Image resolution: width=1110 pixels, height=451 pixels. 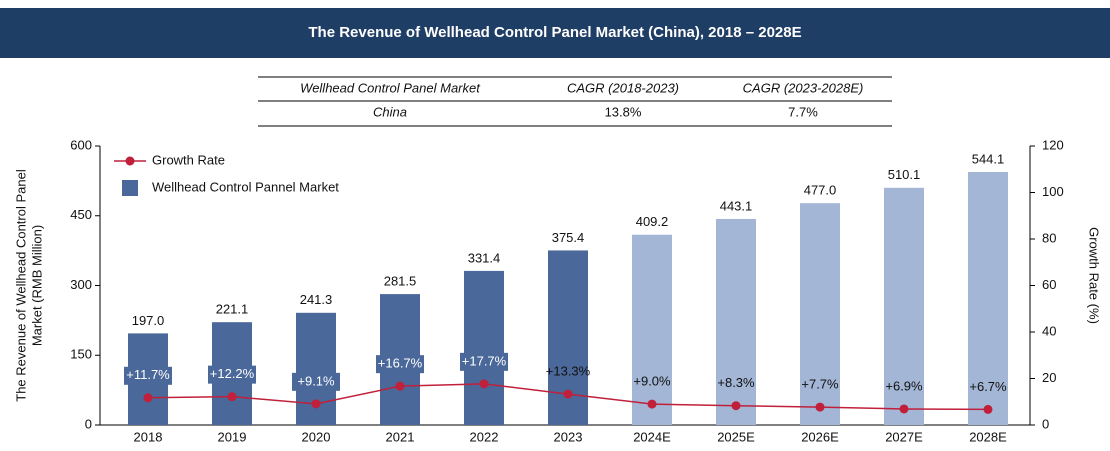 I want to click on bar-value-label: 409.2, so click(x=652, y=221).